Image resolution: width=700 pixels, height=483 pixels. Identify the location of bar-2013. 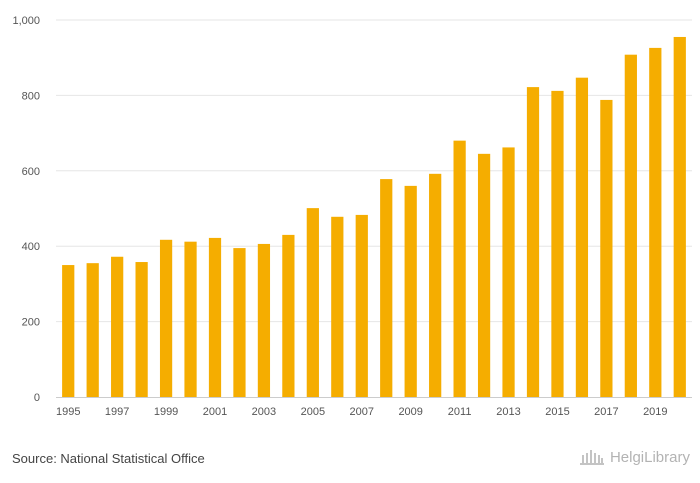
(508, 272).